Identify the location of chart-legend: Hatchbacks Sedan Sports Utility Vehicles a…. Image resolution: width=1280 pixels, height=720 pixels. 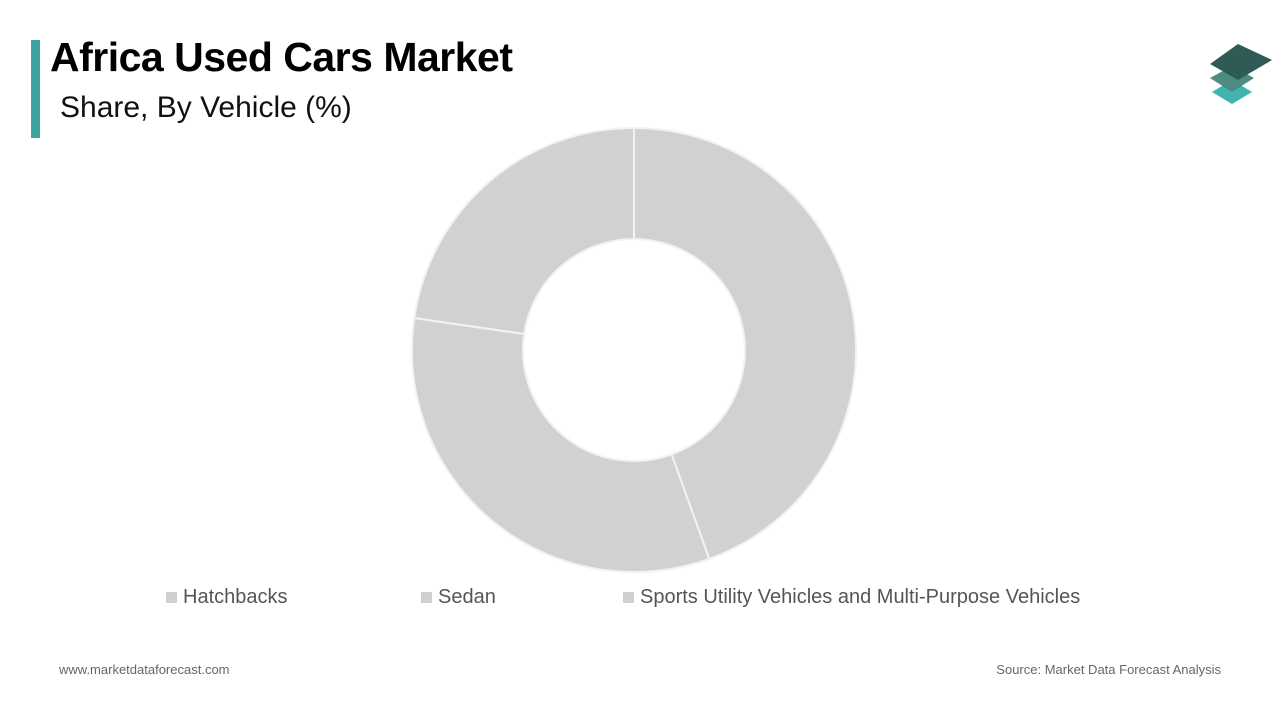
(640, 600).